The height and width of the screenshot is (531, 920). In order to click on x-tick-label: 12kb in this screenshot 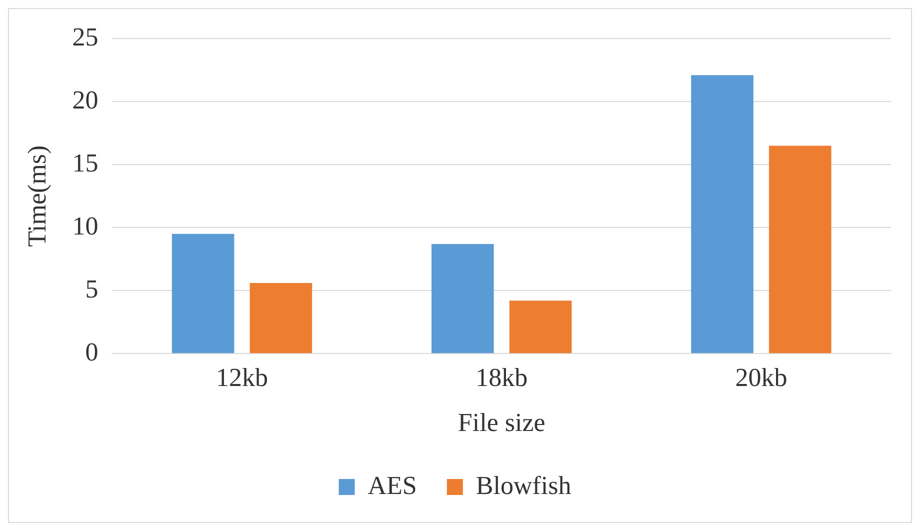, I will do `click(242, 377)`.